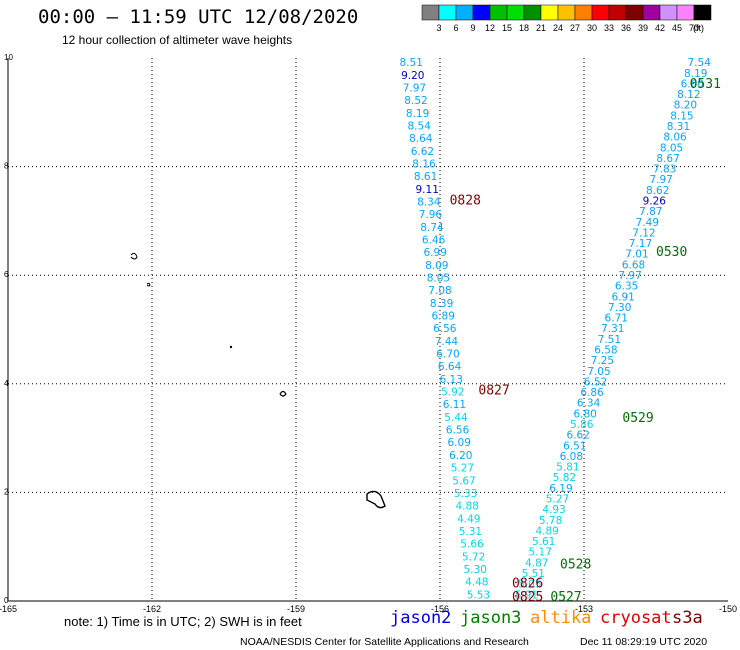 The image size is (740, 650). What do you see at coordinates (650, 212) in the screenshot?
I see `wave-height-value: 7.87` at bounding box center [650, 212].